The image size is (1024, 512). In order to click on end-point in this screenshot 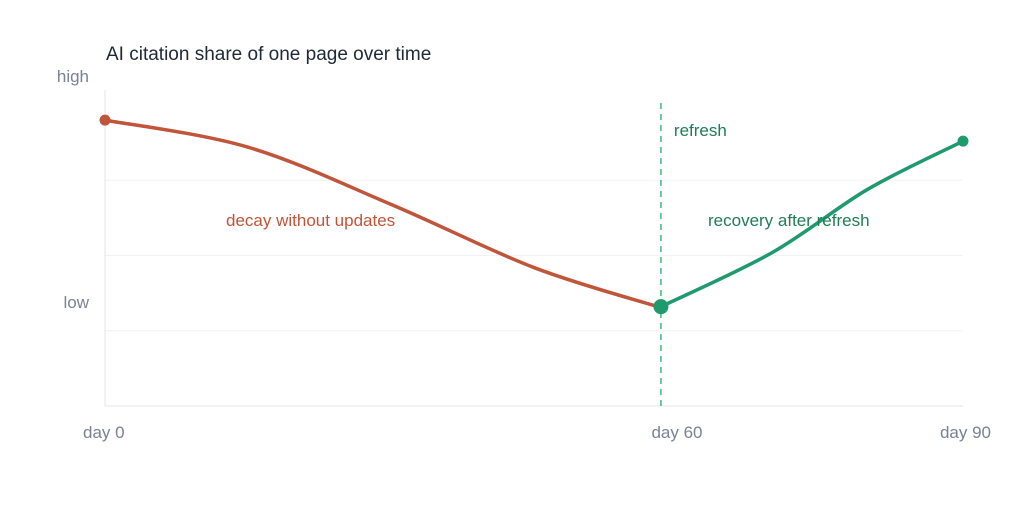, I will do `click(963, 141)`.